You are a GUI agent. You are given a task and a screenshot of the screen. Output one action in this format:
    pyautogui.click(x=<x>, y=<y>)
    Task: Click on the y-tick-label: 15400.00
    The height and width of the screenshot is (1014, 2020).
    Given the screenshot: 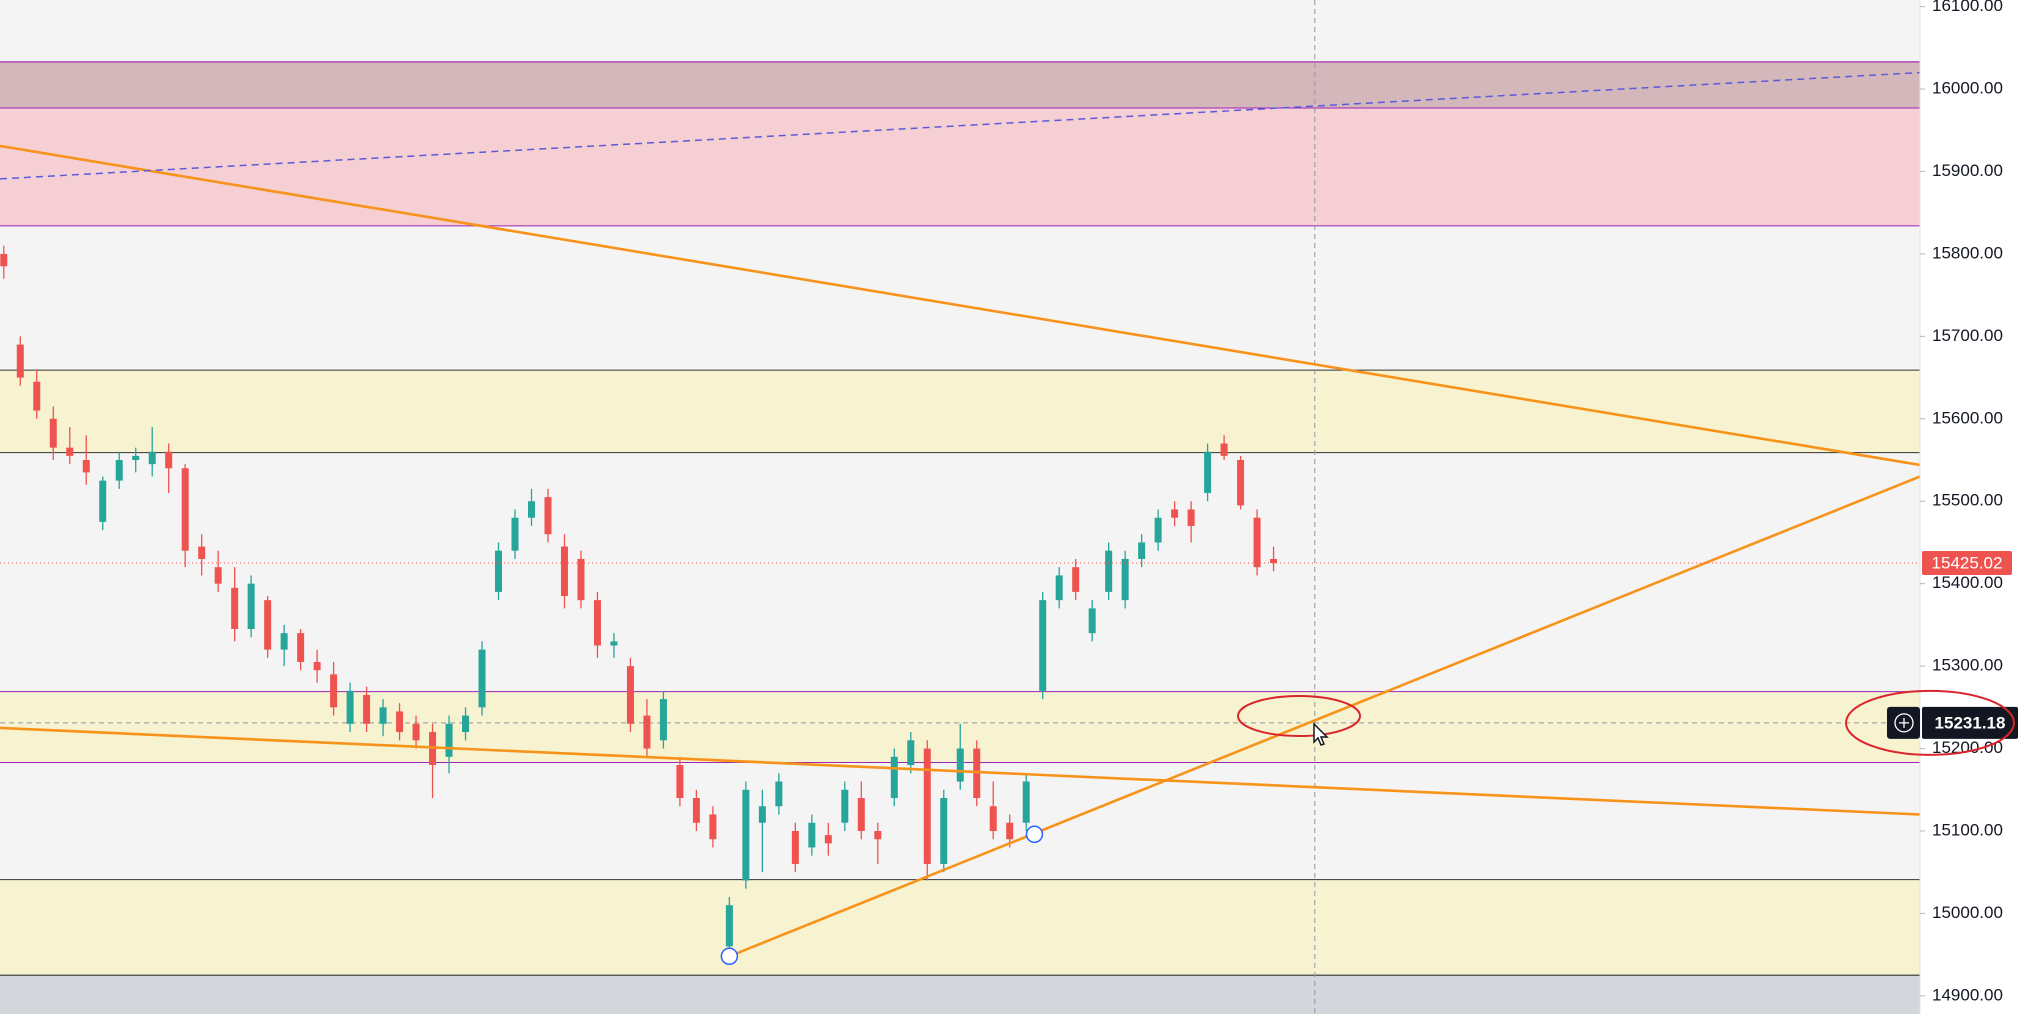 What is the action you would take?
    pyautogui.click(x=1967, y=582)
    